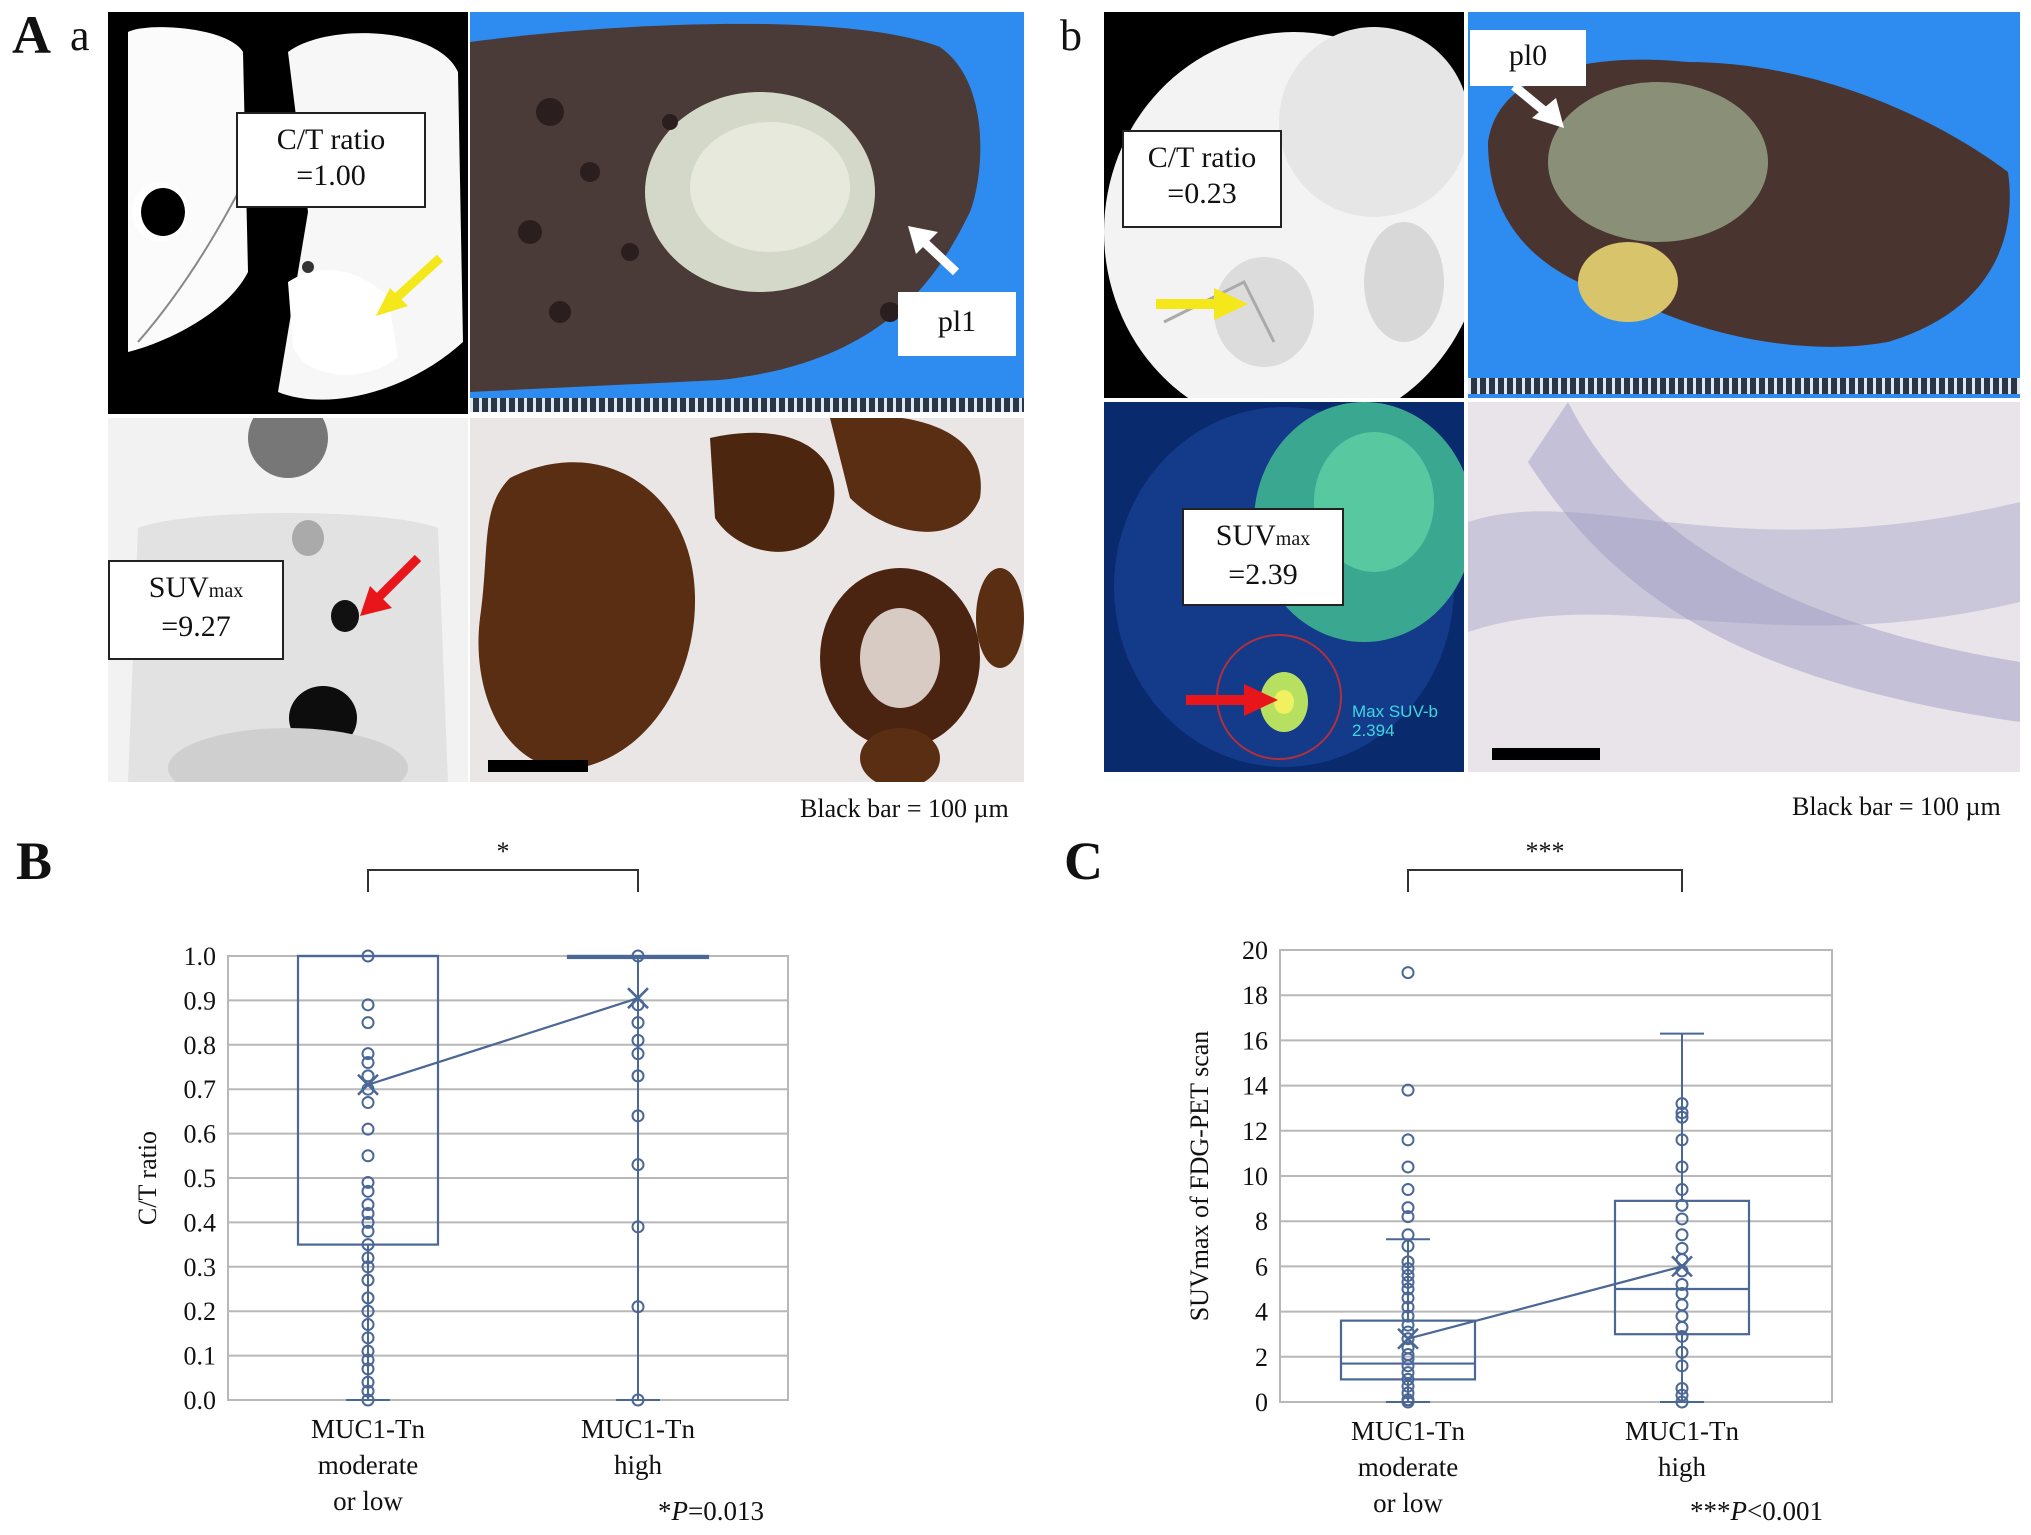 The height and width of the screenshot is (1535, 2031). I want to click on y-tick-label: 14, so click(1255, 1086).